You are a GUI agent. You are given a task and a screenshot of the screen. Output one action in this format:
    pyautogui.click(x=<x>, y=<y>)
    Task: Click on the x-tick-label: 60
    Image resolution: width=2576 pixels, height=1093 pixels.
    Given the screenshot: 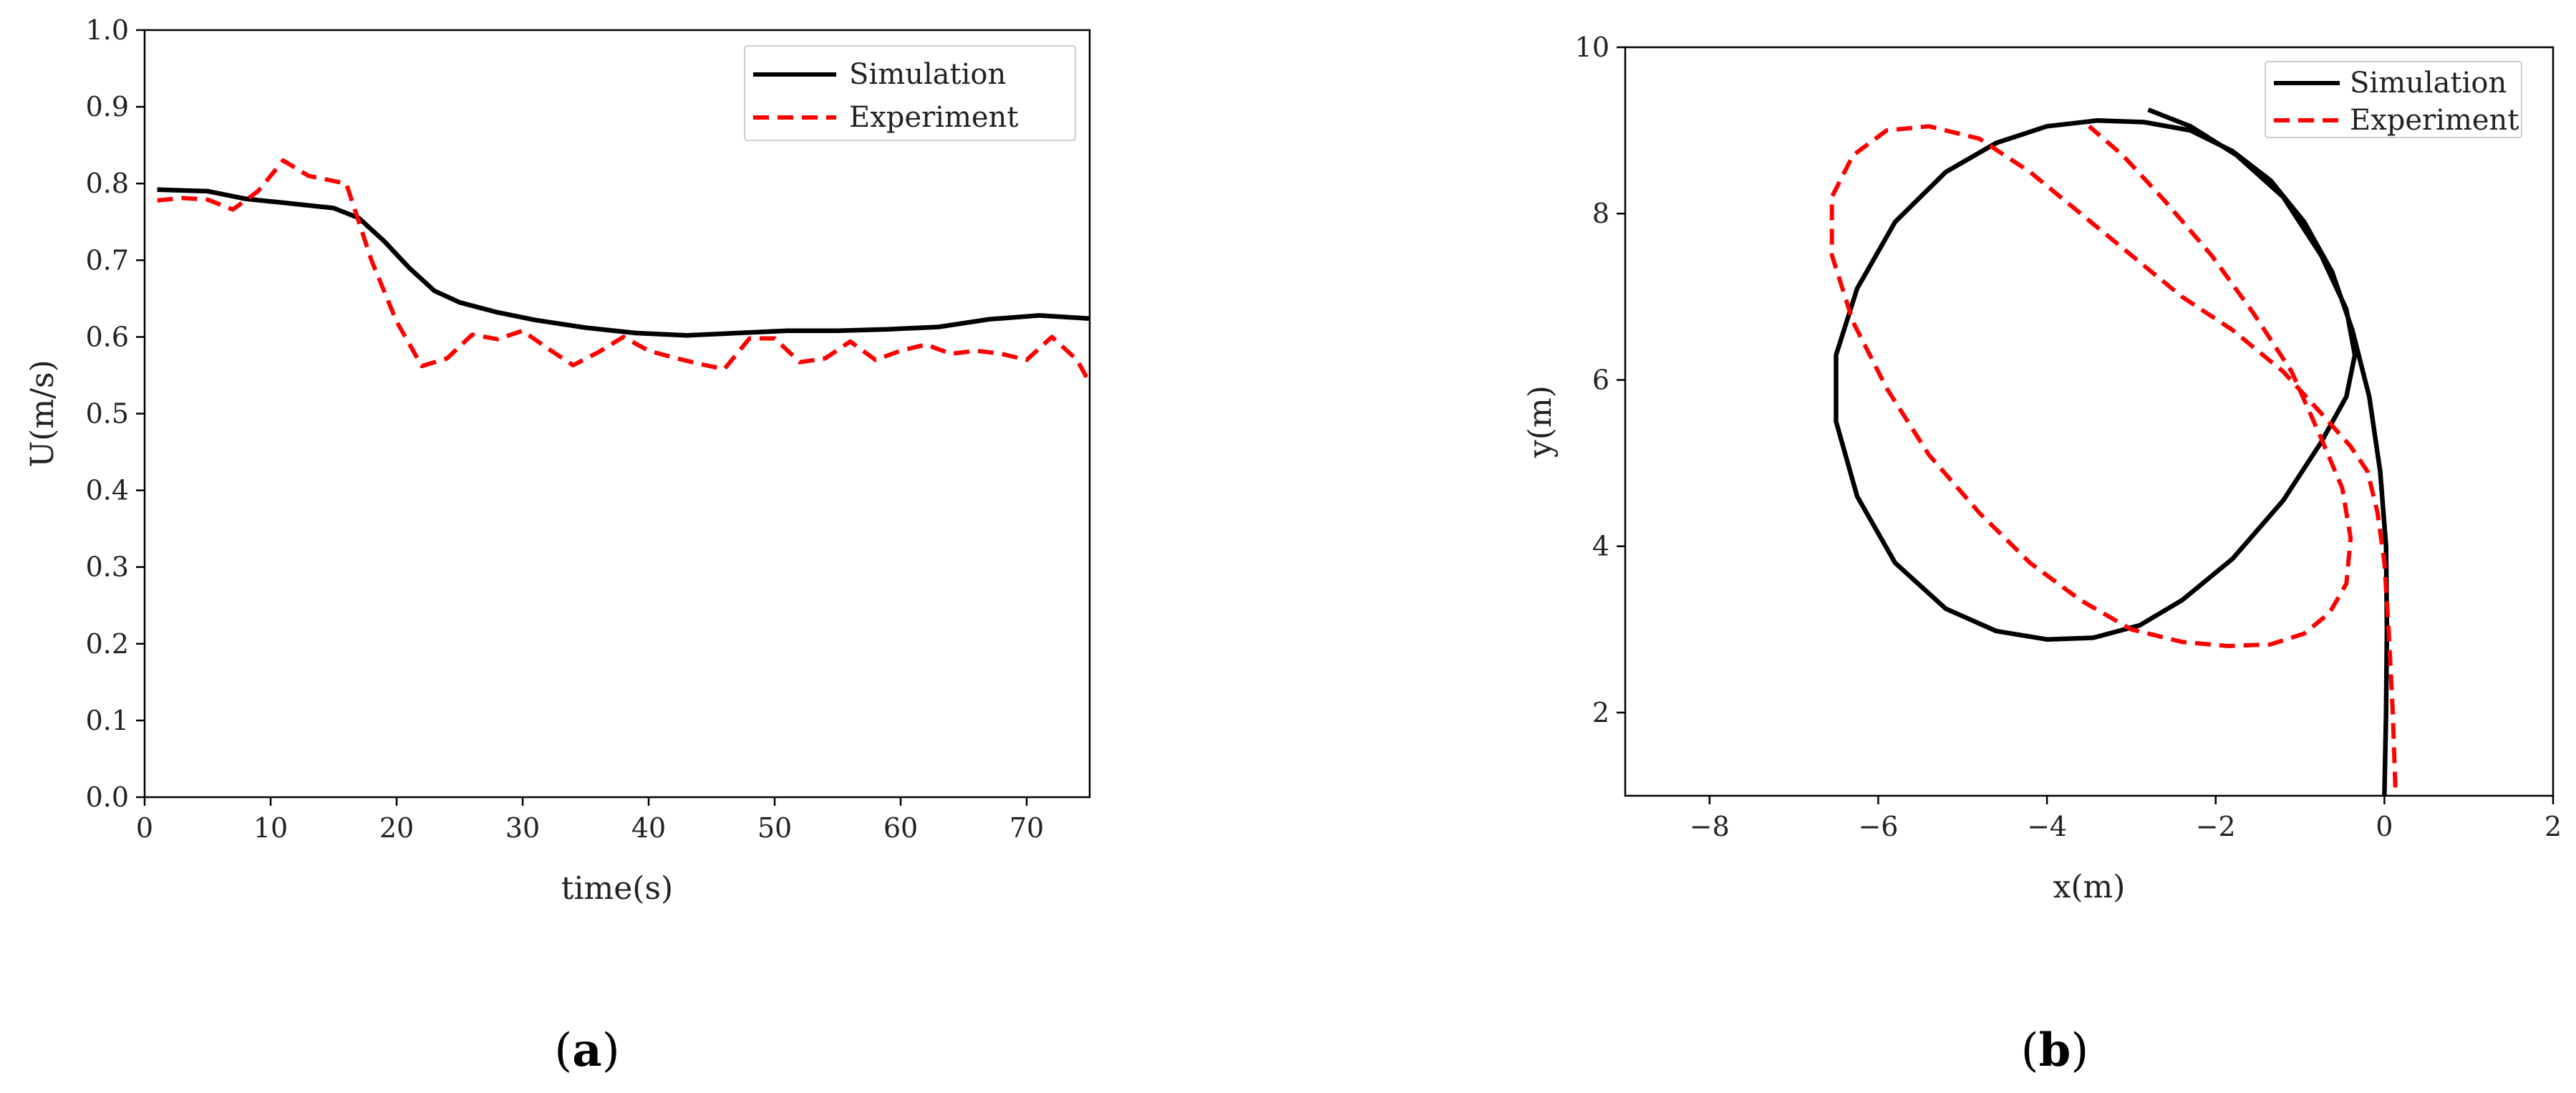 What is the action you would take?
    pyautogui.click(x=900, y=828)
    